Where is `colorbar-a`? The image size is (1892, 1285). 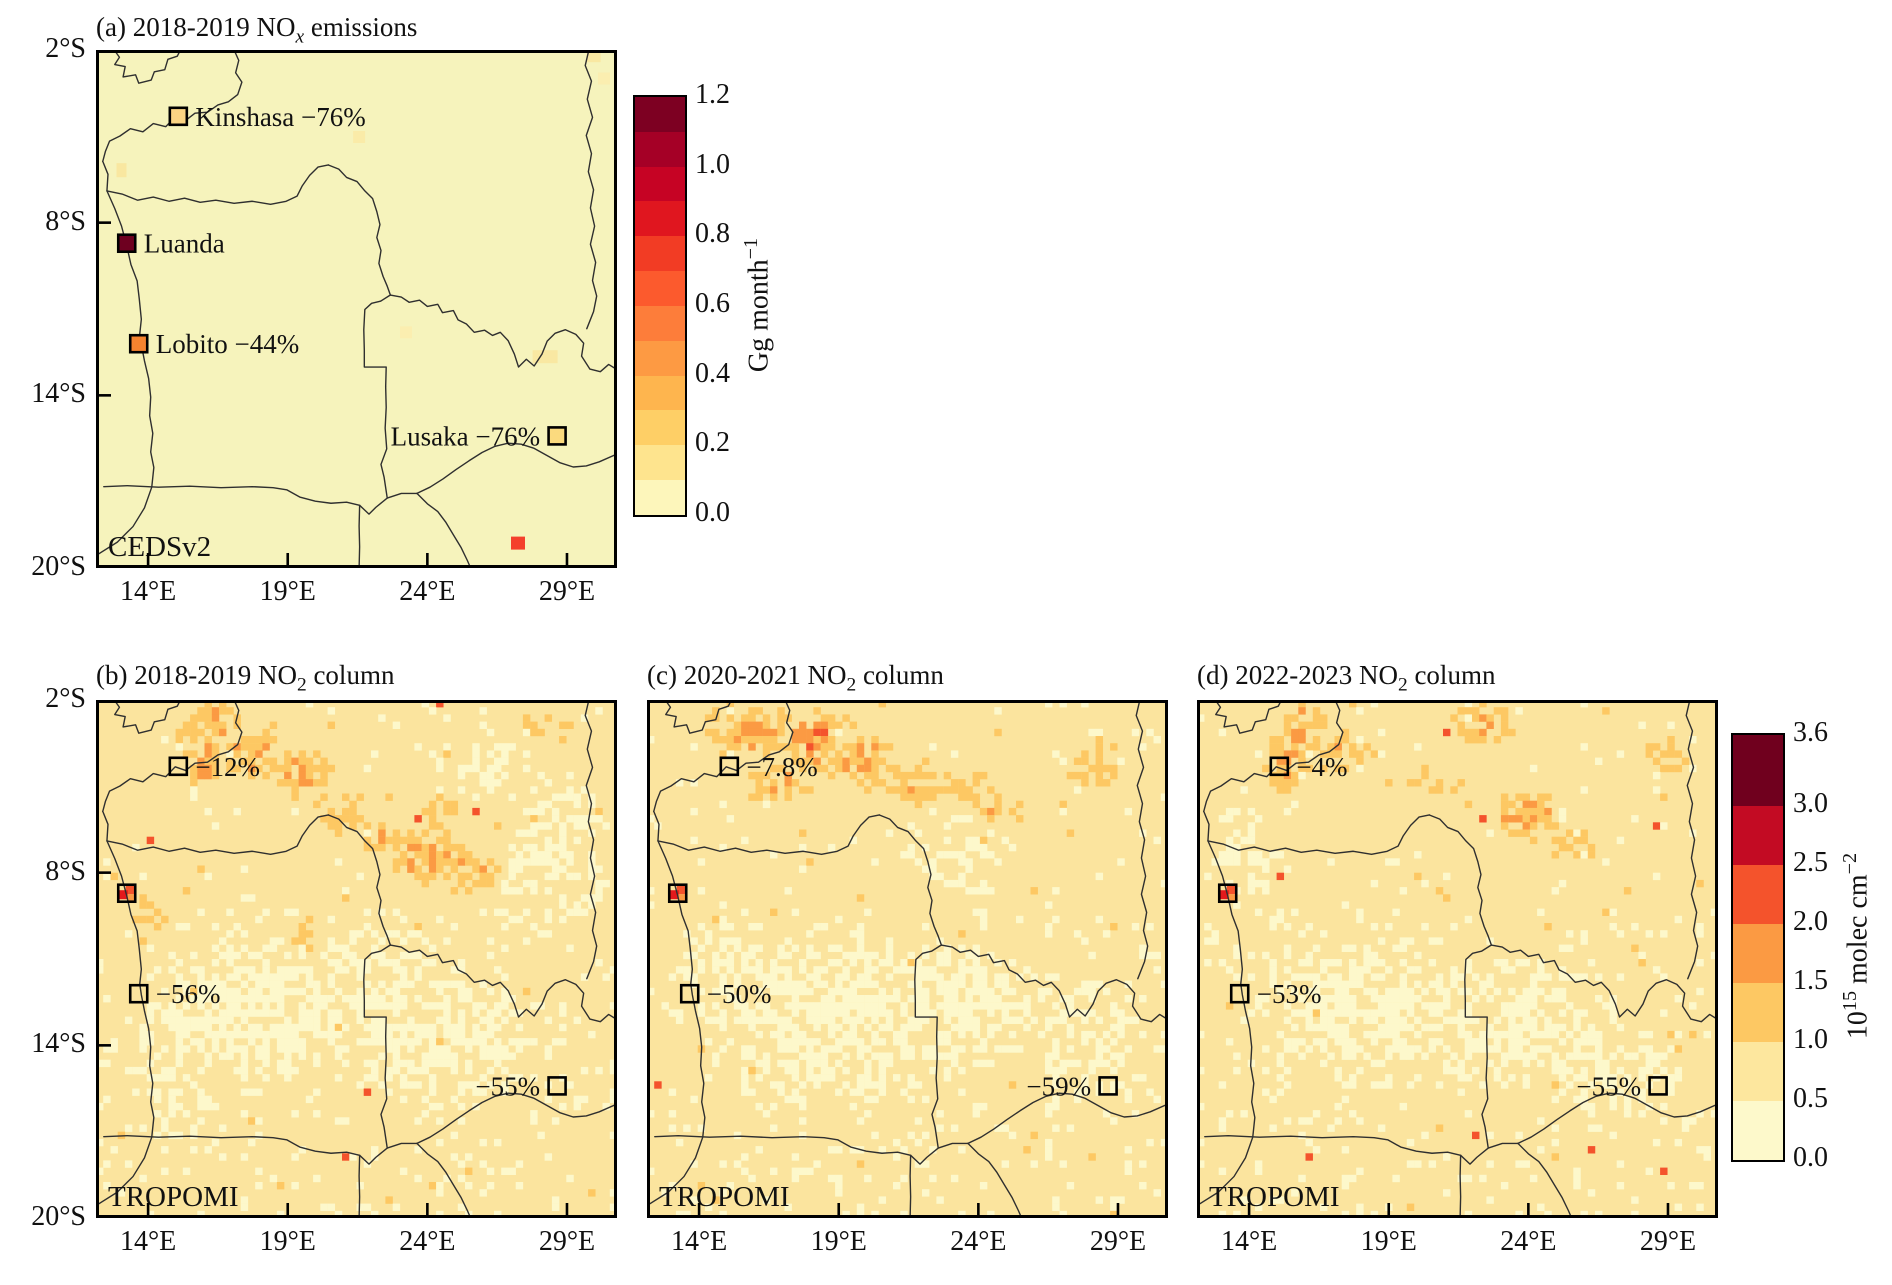 colorbar-a is located at coordinates (660, 306).